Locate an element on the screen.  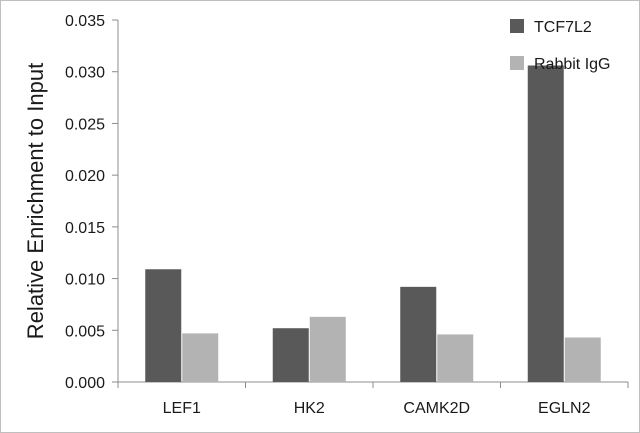
x-tick-label: EGLN2 is located at coordinates (564, 408).